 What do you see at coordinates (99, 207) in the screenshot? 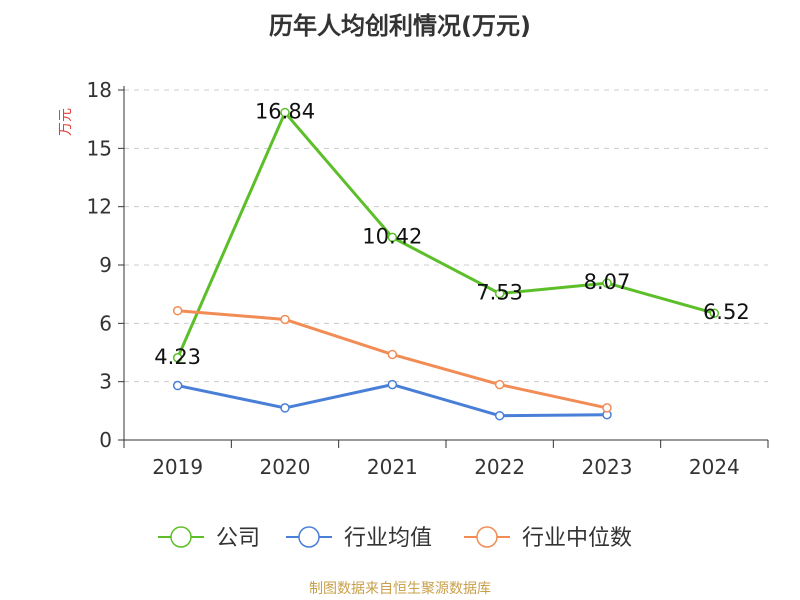
I see `y-tick-label: 12` at bounding box center [99, 207].